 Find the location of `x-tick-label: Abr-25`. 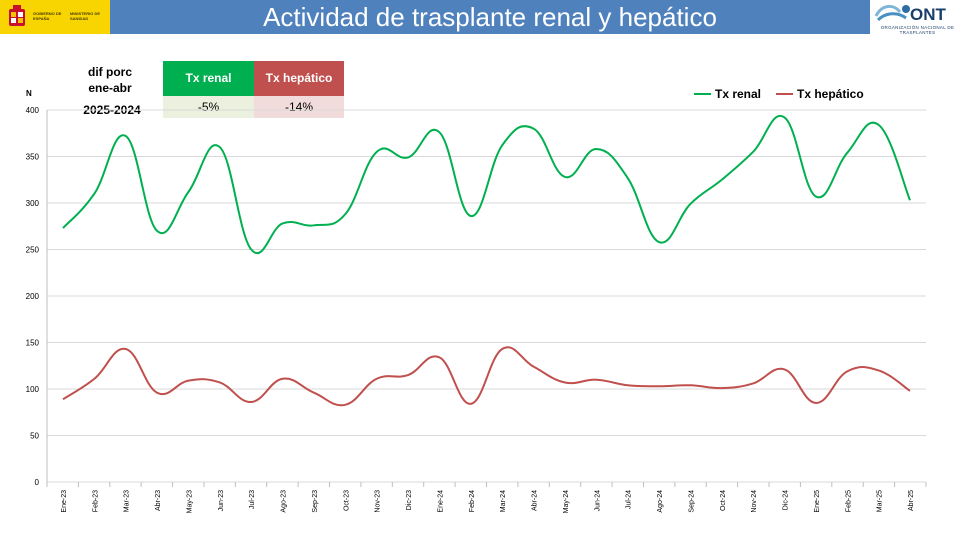

x-tick-label: Abr-25 is located at coordinates (911, 500).